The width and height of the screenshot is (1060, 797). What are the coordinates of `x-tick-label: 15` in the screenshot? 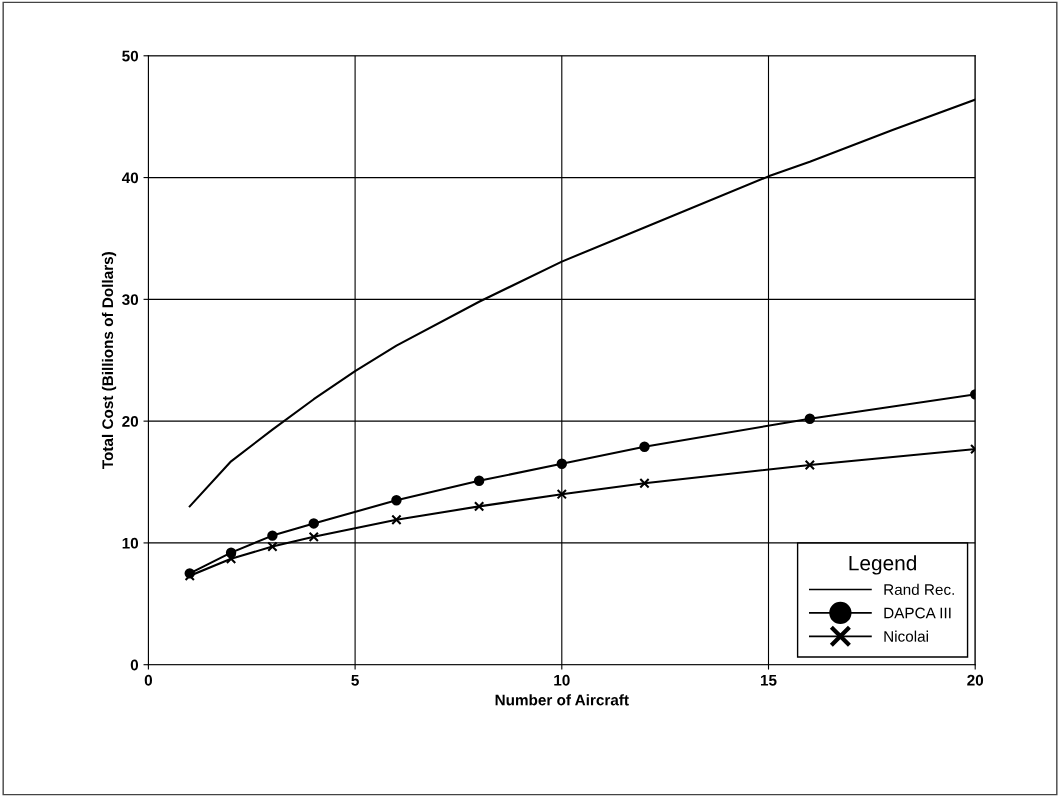 It's located at (768, 680).